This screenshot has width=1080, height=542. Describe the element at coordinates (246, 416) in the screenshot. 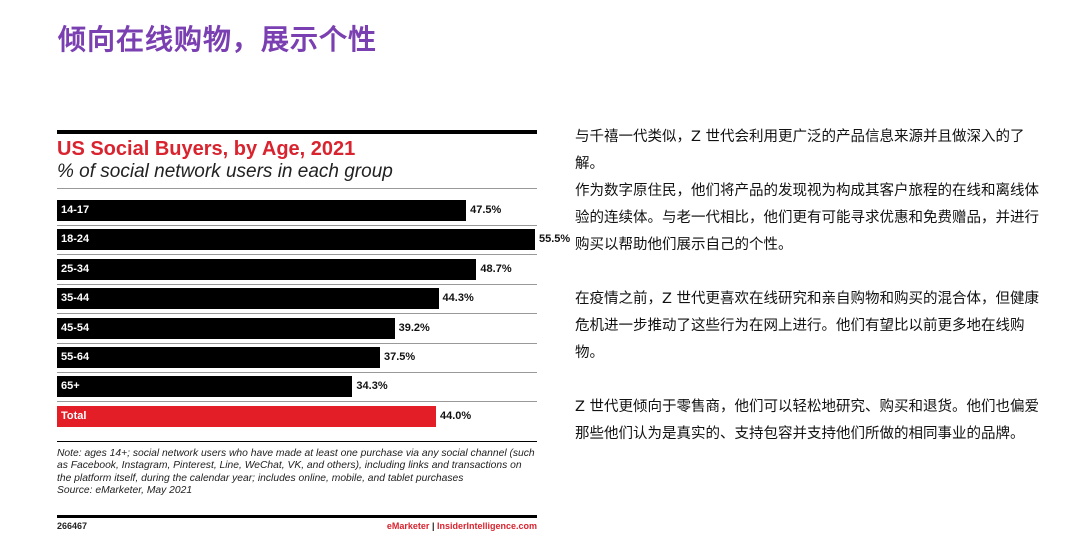

I see `bar-Total: Total` at that location.